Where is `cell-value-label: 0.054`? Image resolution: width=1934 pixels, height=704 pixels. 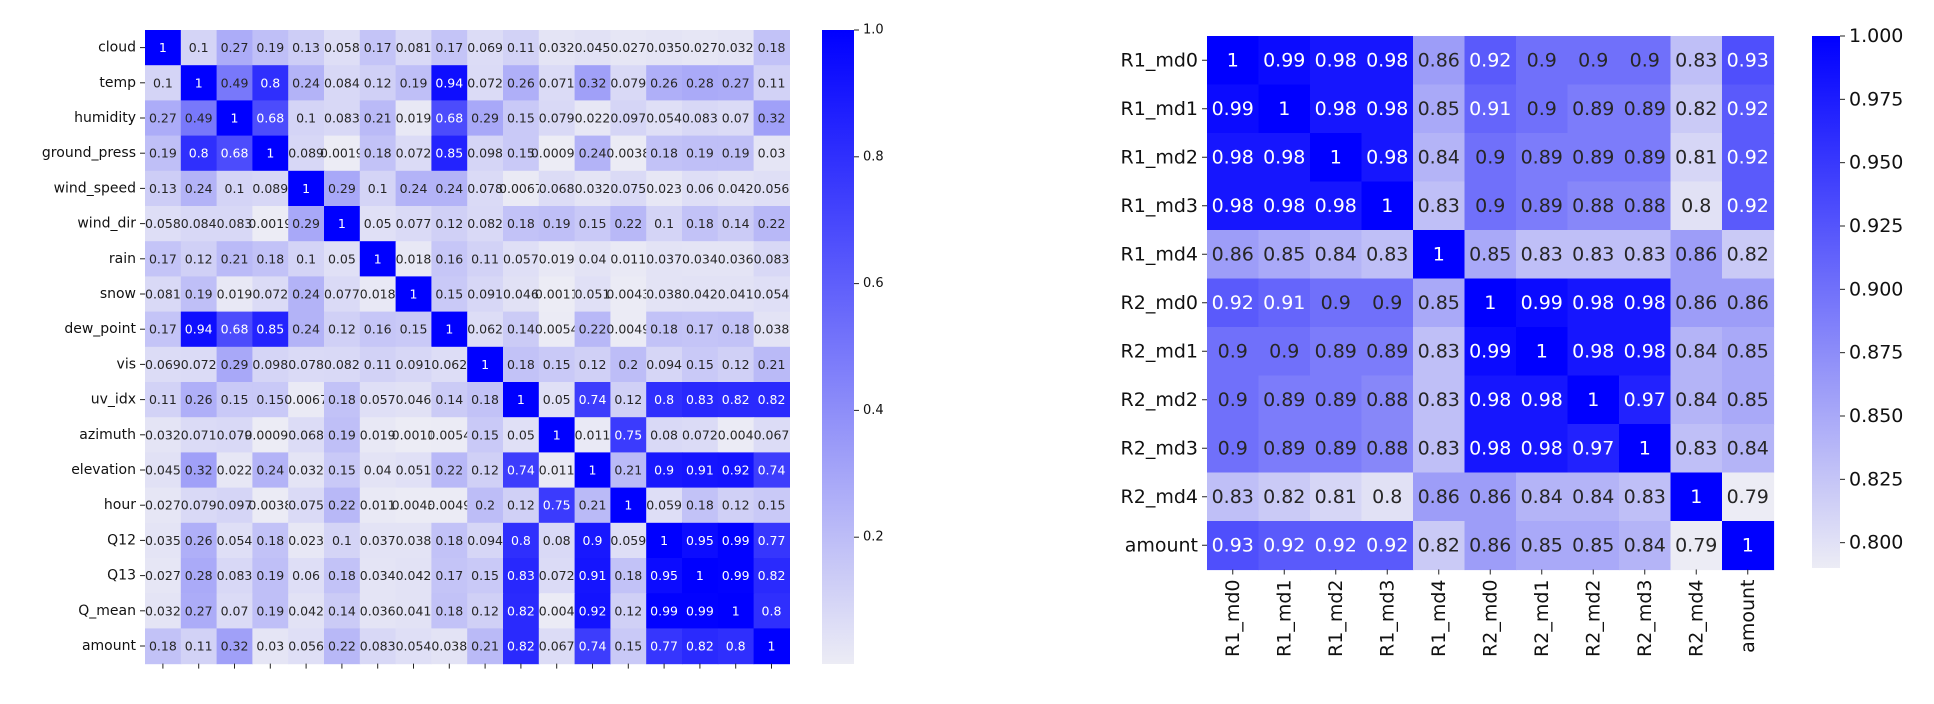 cell-value-label: 0.054 is located at coordinates (414, 646).